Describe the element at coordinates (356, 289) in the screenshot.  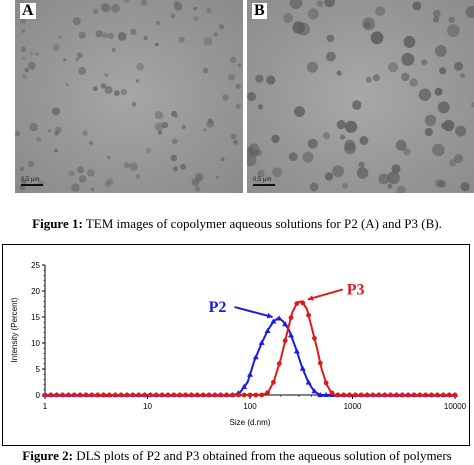
I see `series-label-p3: P3` at that location.